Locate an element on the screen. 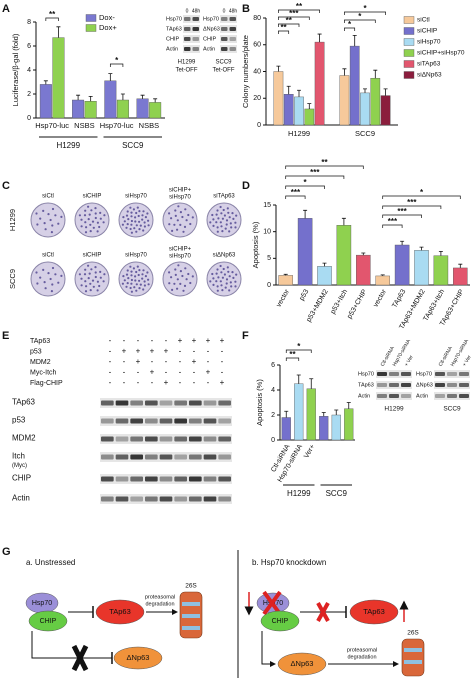 The width and height of the screenshot is (474, 678). legend-label: siΔNp63 is located at coordinates (429, 75).